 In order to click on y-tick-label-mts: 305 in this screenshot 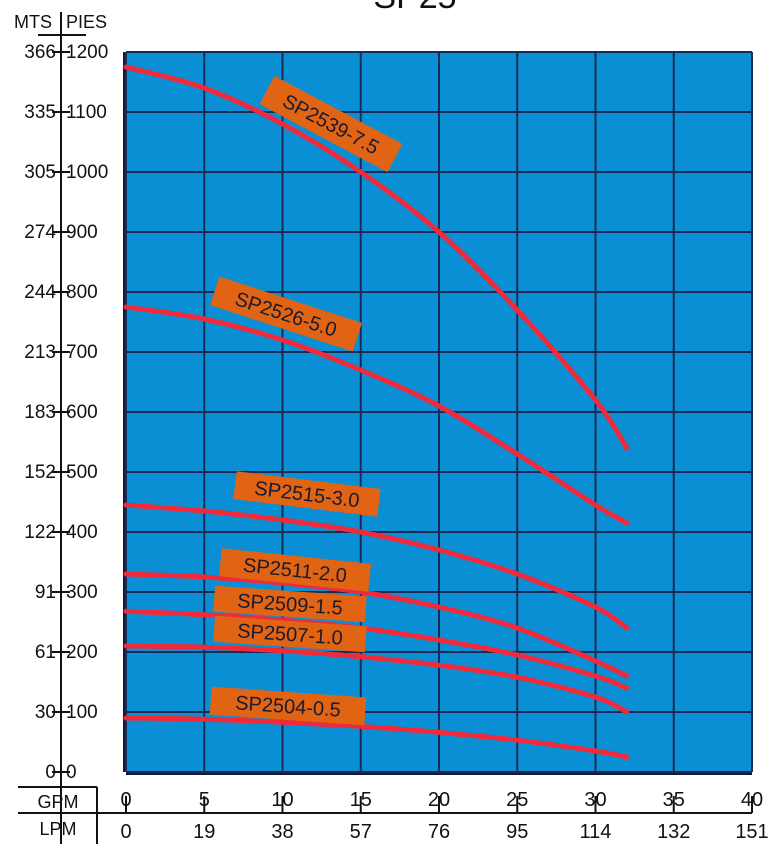, I will do `click(40, 172)`.